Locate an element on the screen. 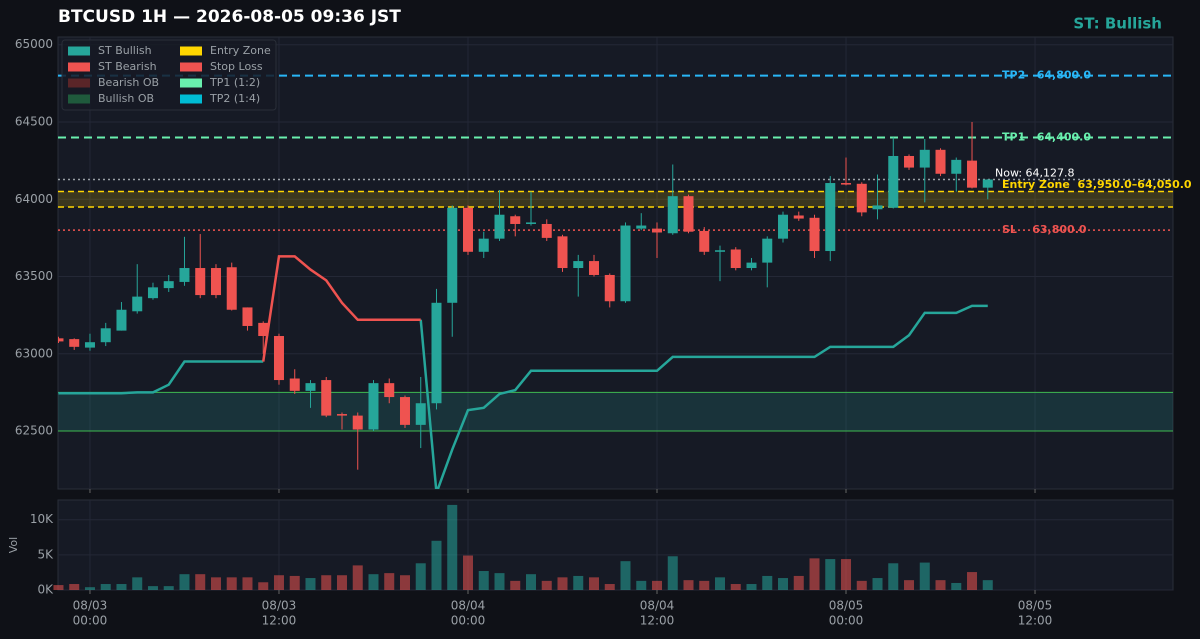  y-tick-label: 63500 is located at coordinates (34, 276).